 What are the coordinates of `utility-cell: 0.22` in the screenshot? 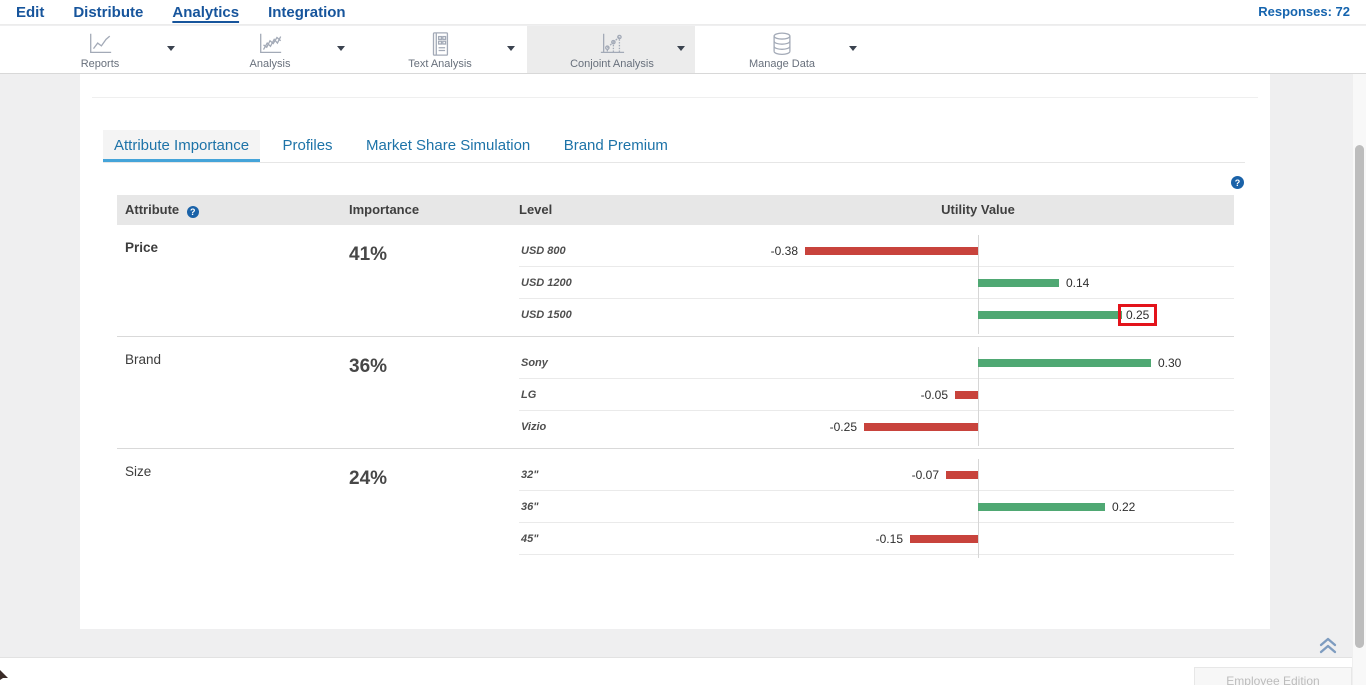 It's located at (987, 506).